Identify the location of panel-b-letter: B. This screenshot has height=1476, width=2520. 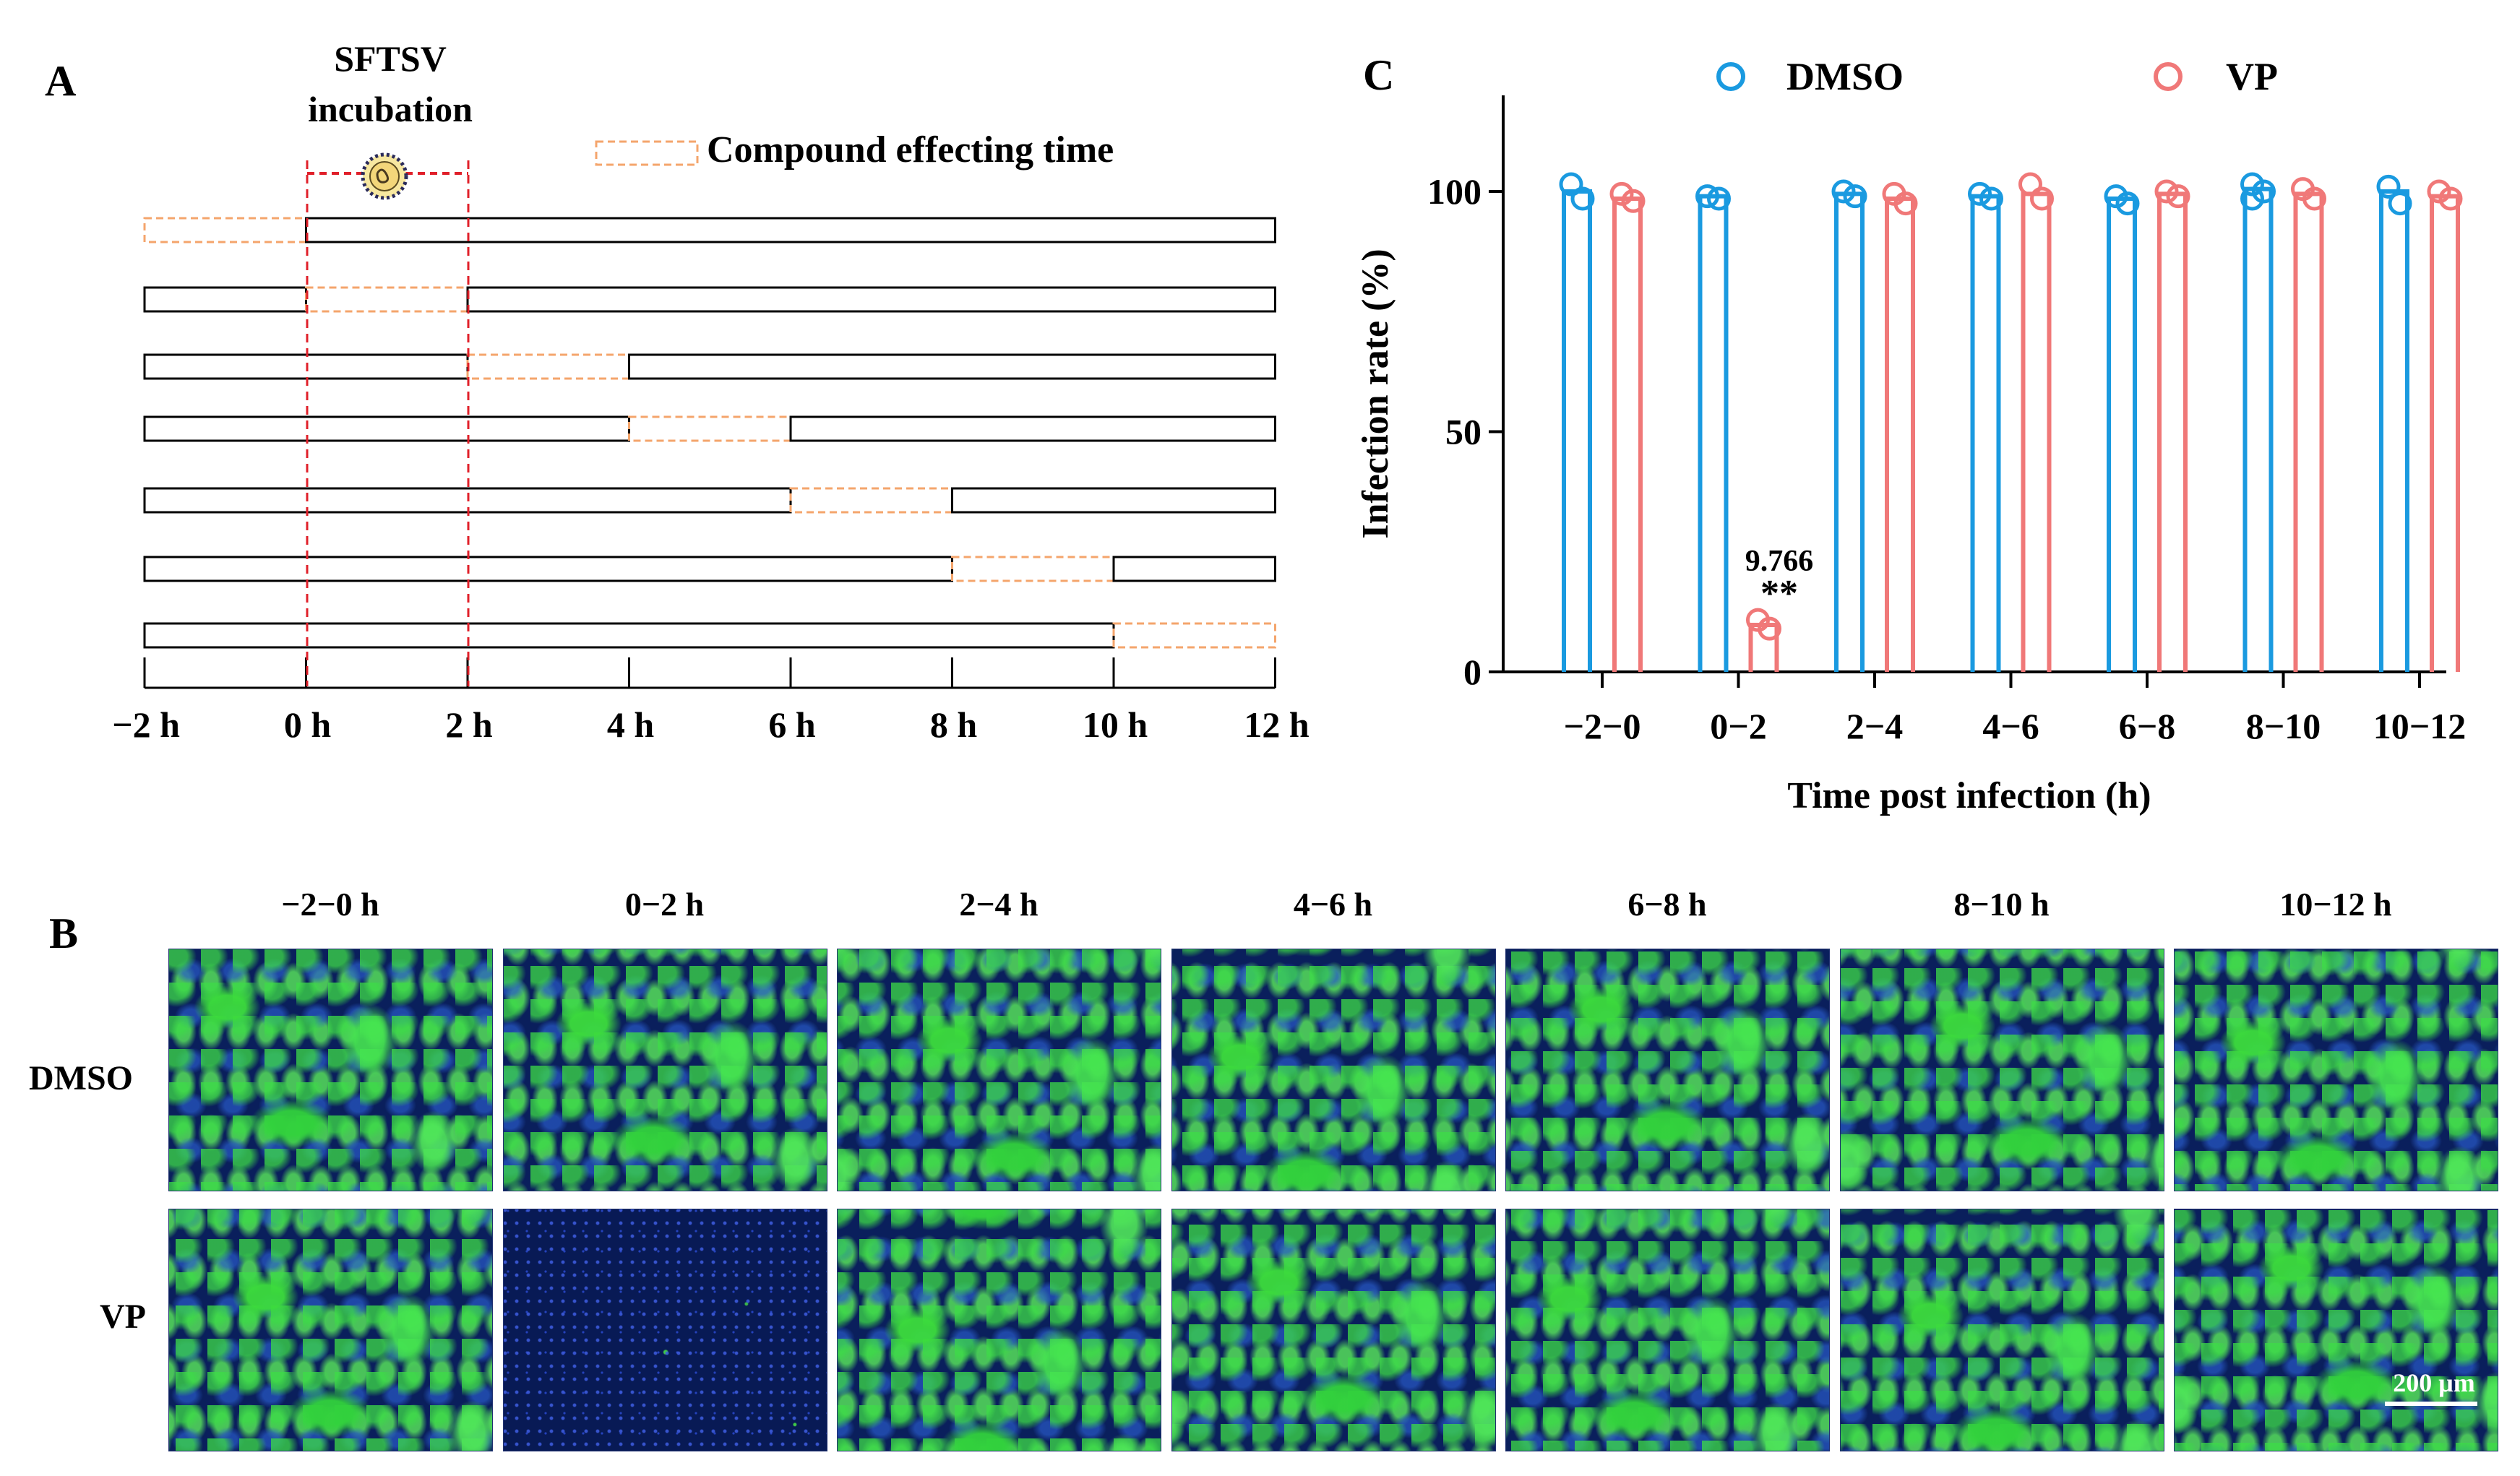
(64, 933).